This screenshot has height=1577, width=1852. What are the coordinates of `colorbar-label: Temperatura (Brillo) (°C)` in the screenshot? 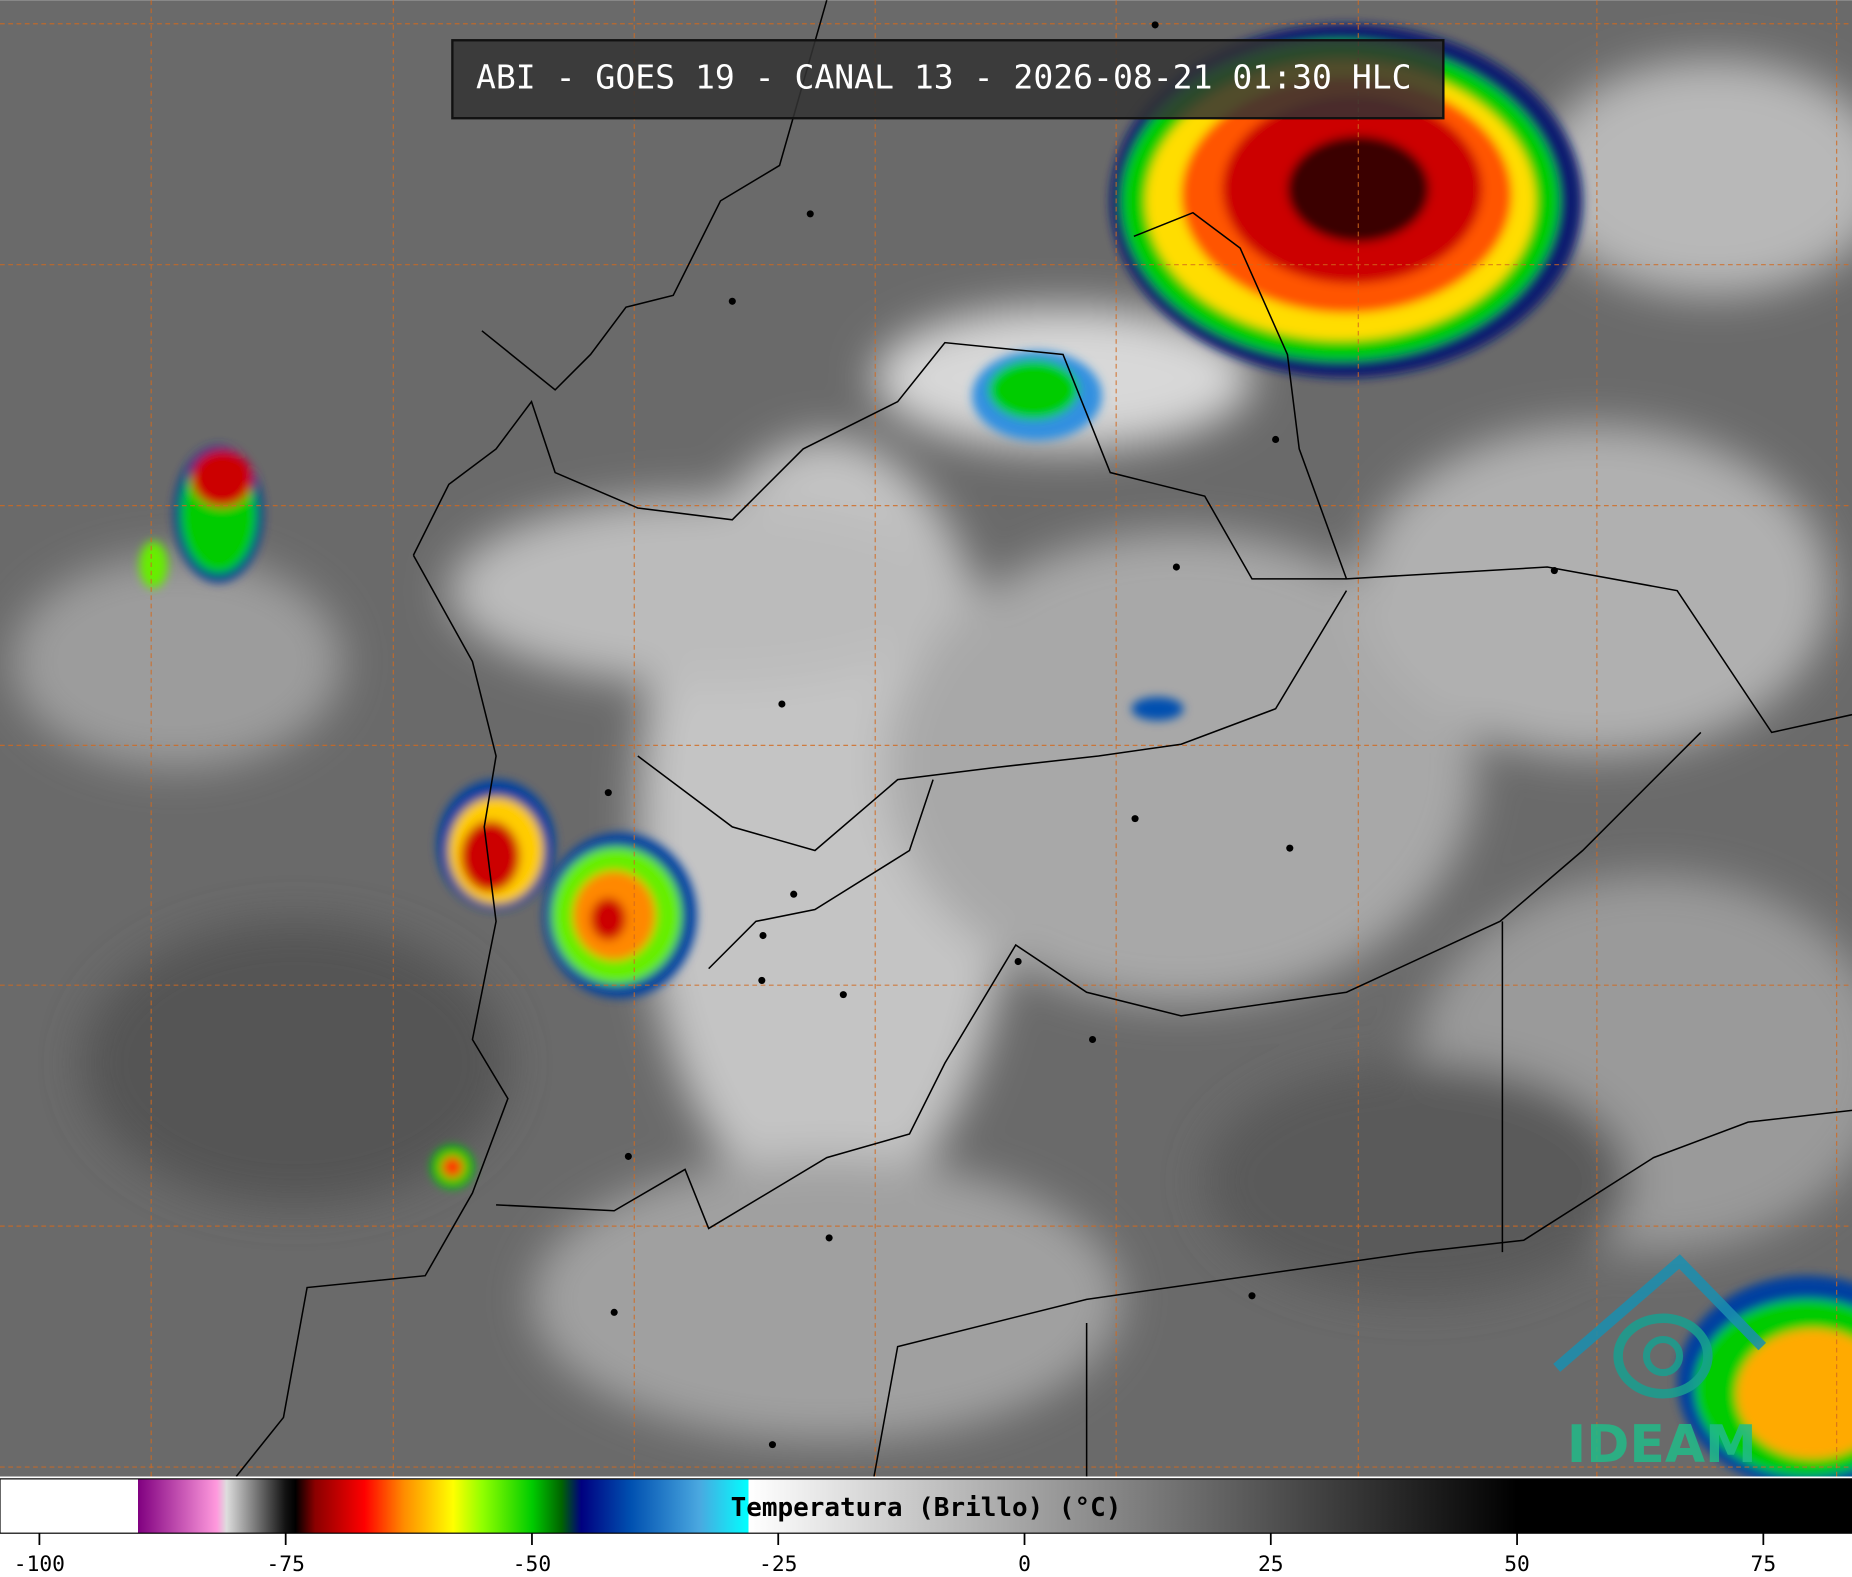 It's located at (926, 1508).